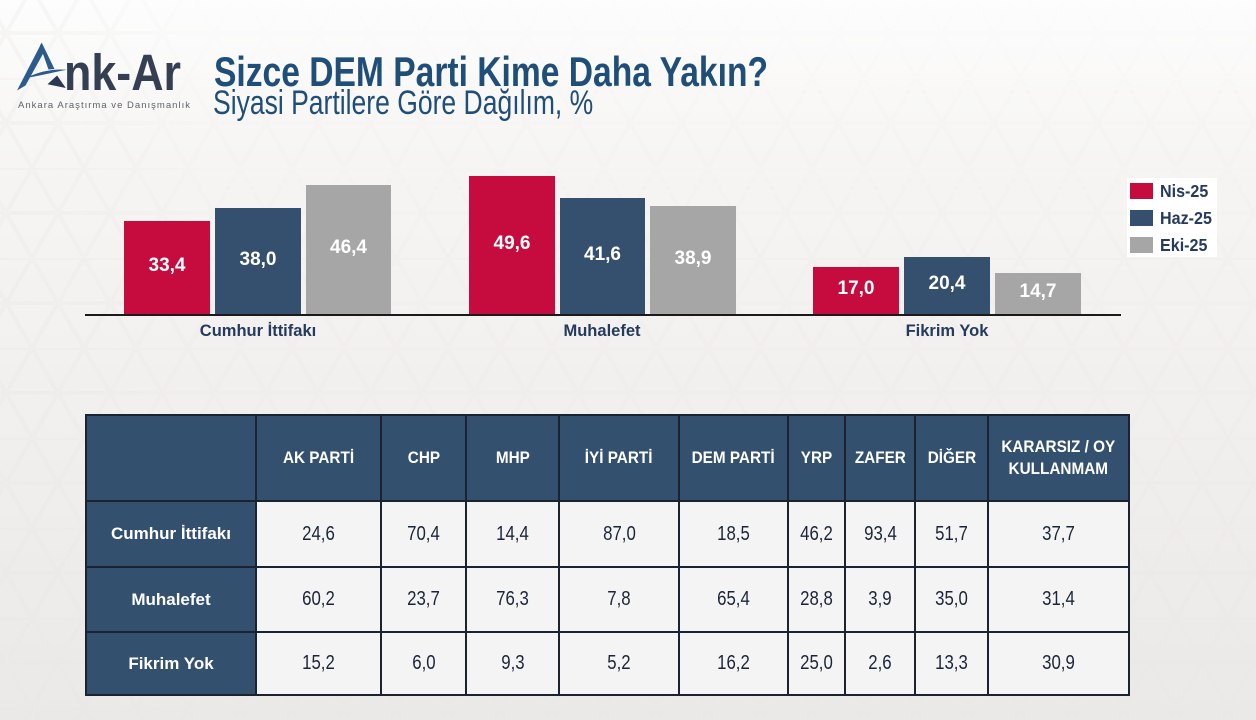  What do you see at coordinates (104, 105) in the screenshot?
I see `svg-text:Ankara Araştırma ve Danışmanlı: Ankara Araştırma ve Danışmanlık` at bounding box center [104, 105].